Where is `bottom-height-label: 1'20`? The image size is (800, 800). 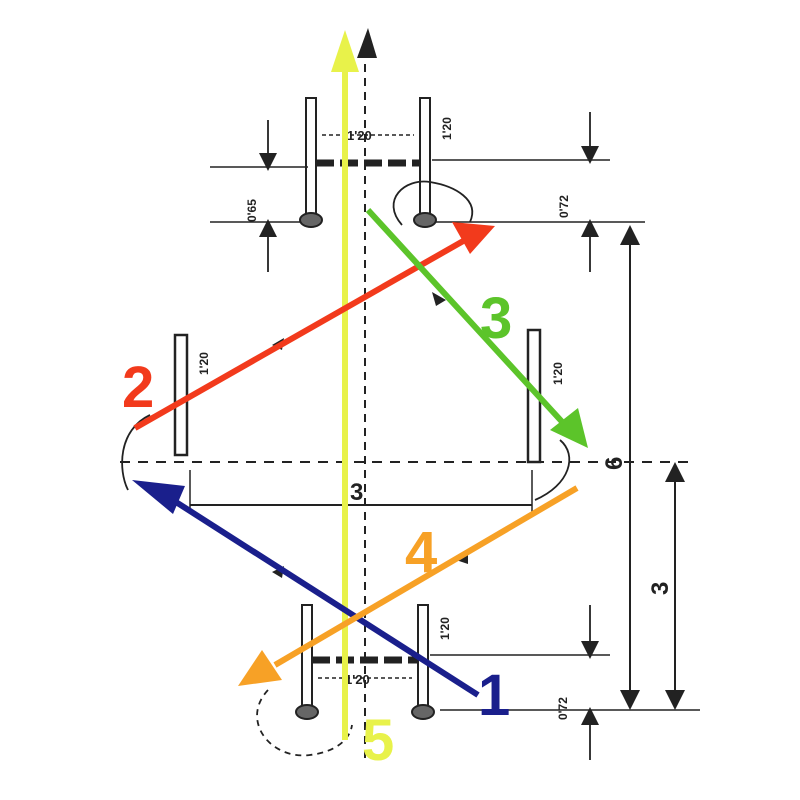
bottom-height-label: 1'20 is located at coordinates (445, 628).